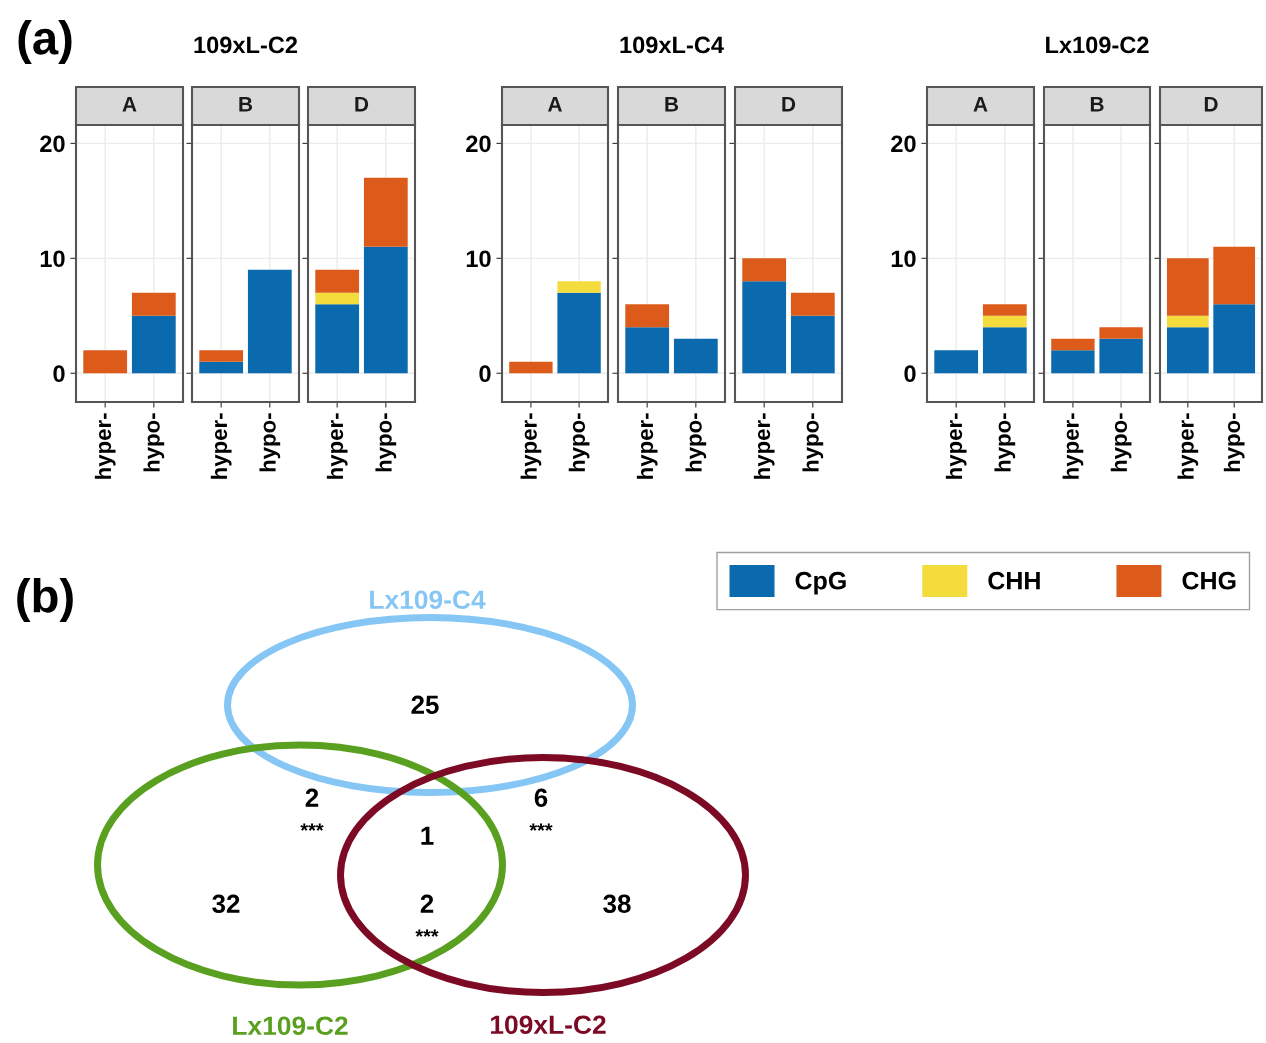  I want to click on text: 38, so click(617, 904).